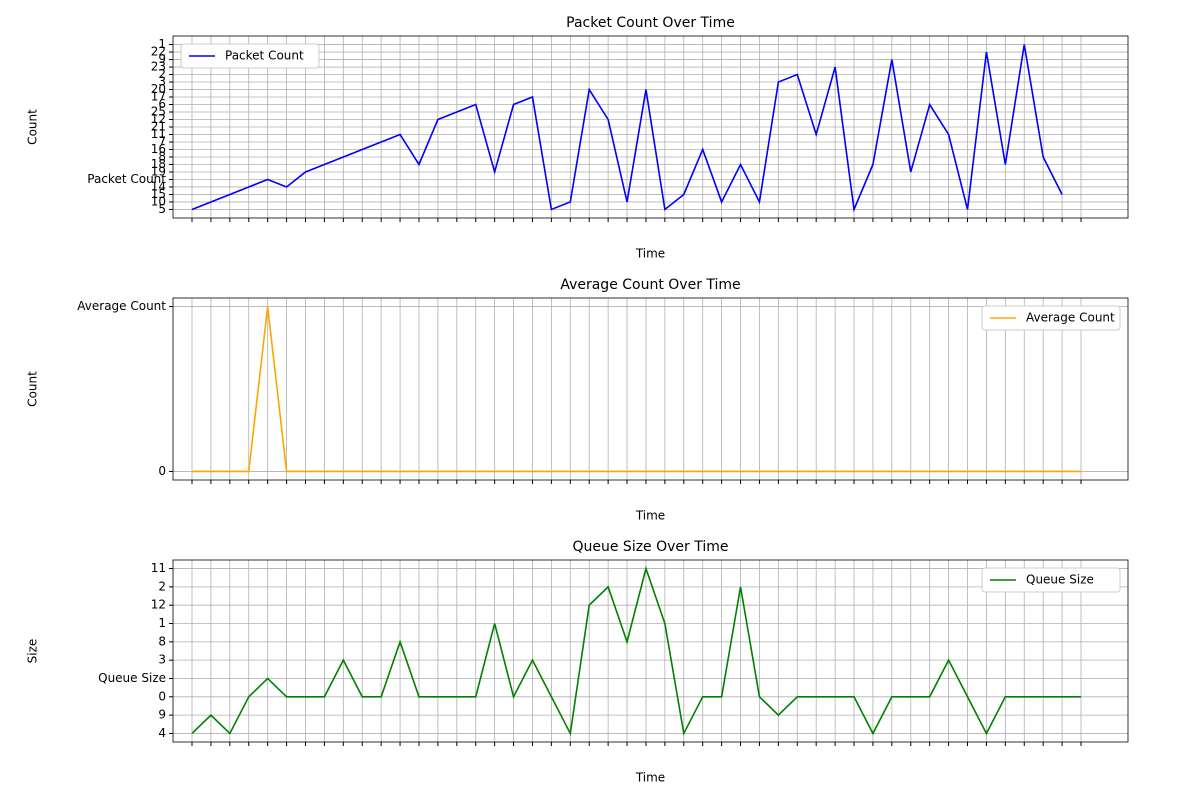 The height and width of the screenshot is (800, 1200). Describe the element at coordinates (158, 186) in the screenshot. I see `y-tick-label: 14` at that location.